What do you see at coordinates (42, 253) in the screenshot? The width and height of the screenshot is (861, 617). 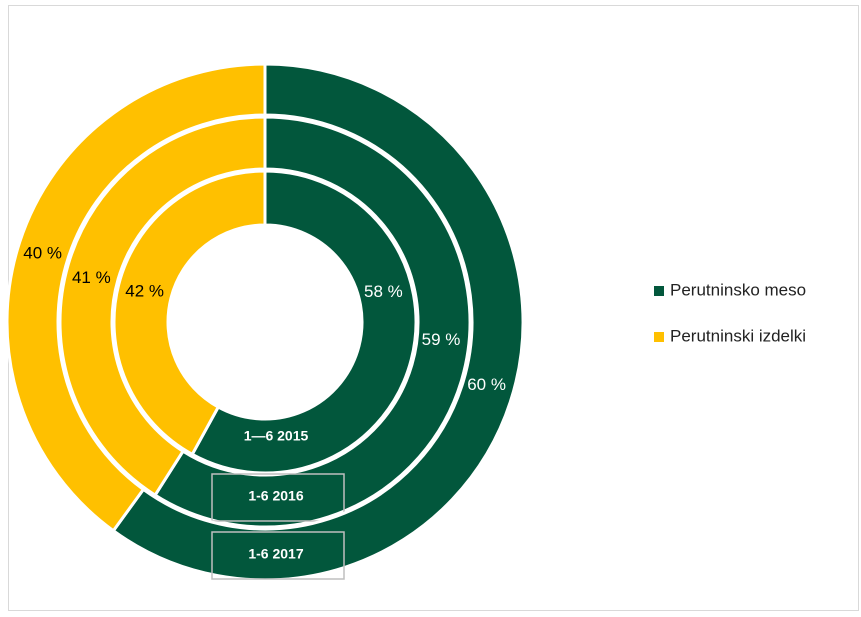 I see `data-label: 40 %` at bounding box center [42, 253].